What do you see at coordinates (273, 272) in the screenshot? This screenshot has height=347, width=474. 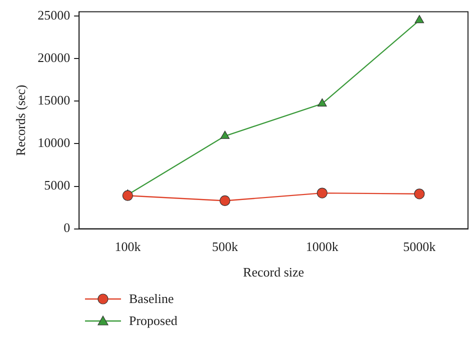 I see `x-axis-title: Record size` at bounding box center [273, 272].